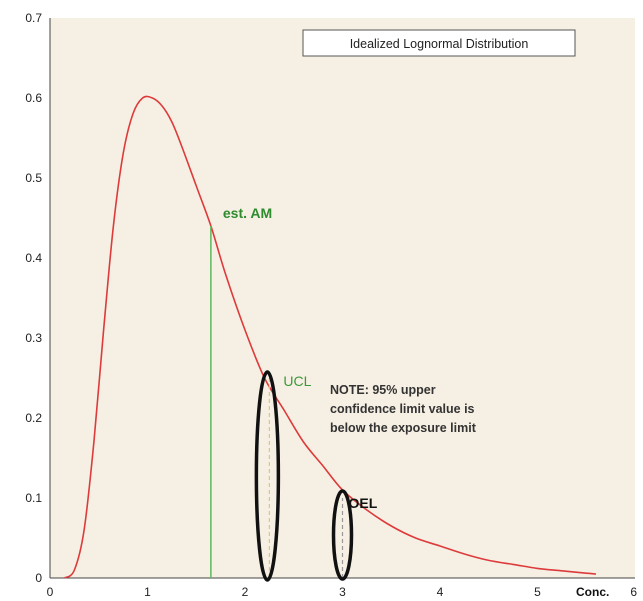 This screenshot has height=601, width=643. What do you see at coordinates (342, 535) in the screenshot?
I see `oel-ellipse` at bounding box center [342, 535].